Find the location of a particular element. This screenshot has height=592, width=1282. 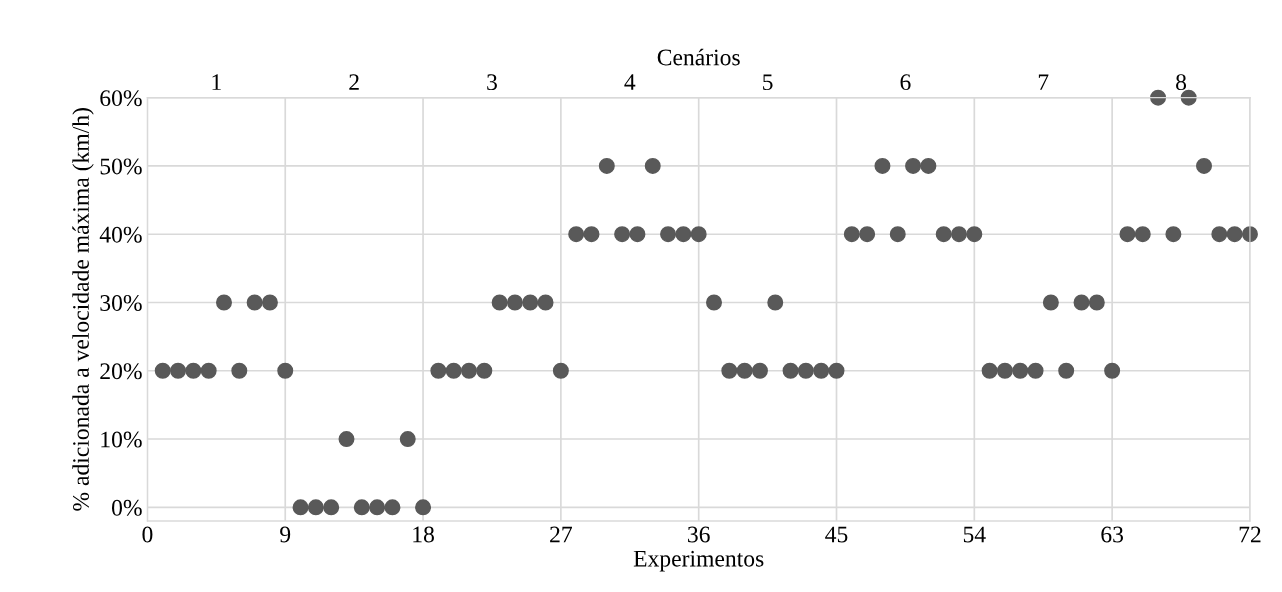

x2-tick-label: 6 is located at coordinates (905, 82).